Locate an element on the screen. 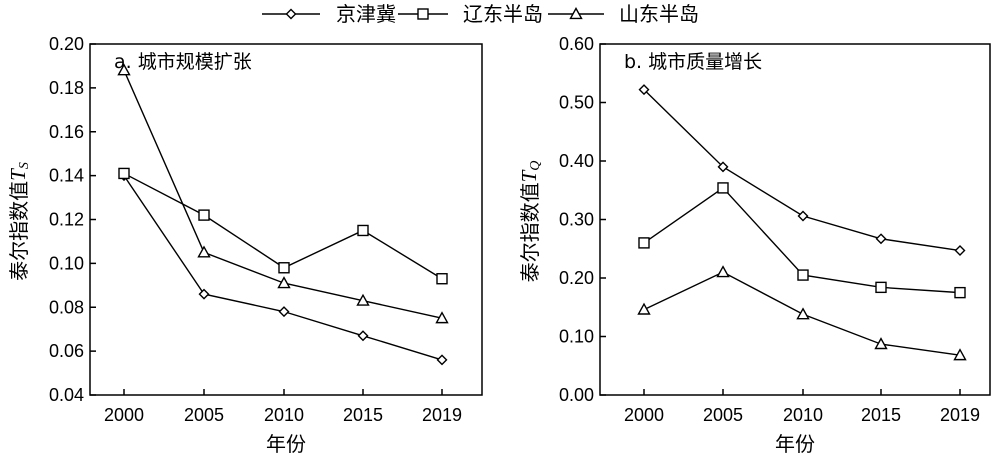  y-tick-label: 0.14 is located at coordinates (66, 176).